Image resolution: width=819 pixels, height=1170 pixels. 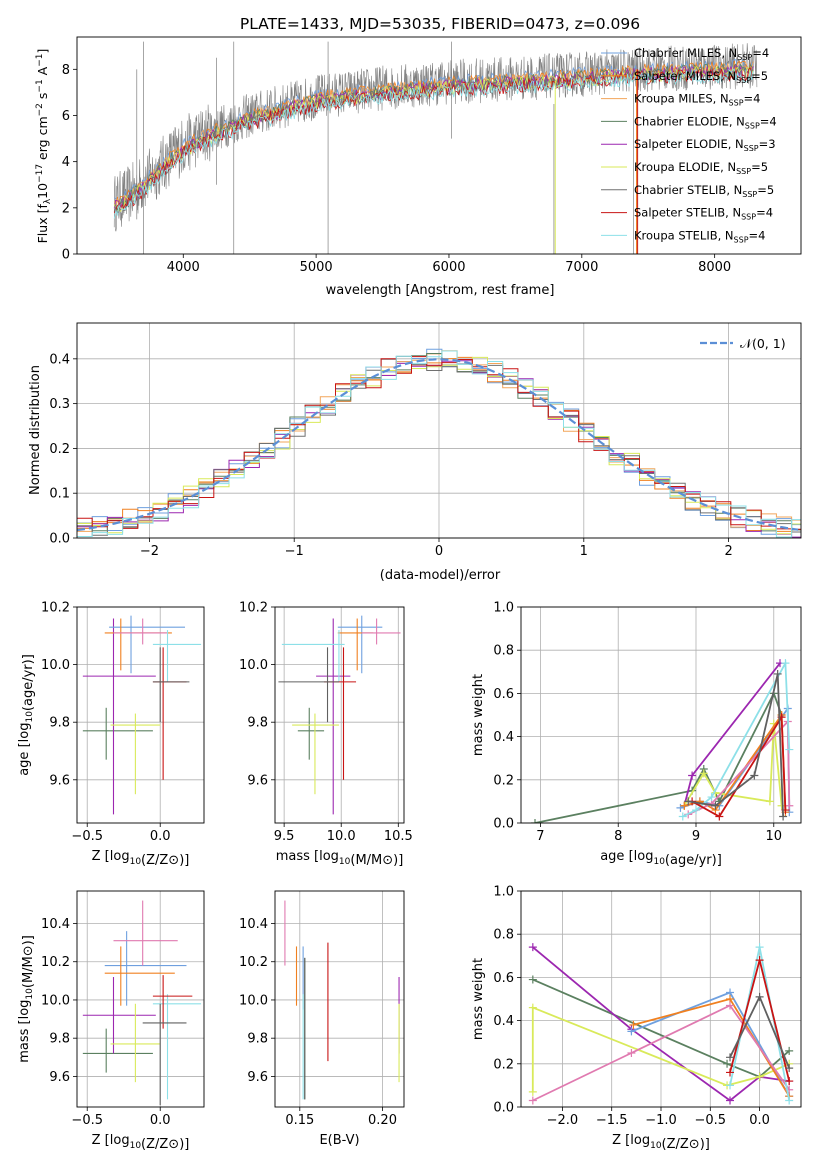 What do you see at coordinates (316, 267) in the screenshot?
I see `spectrum-x-tick-label: 5000` at bounding box center [316, 267].